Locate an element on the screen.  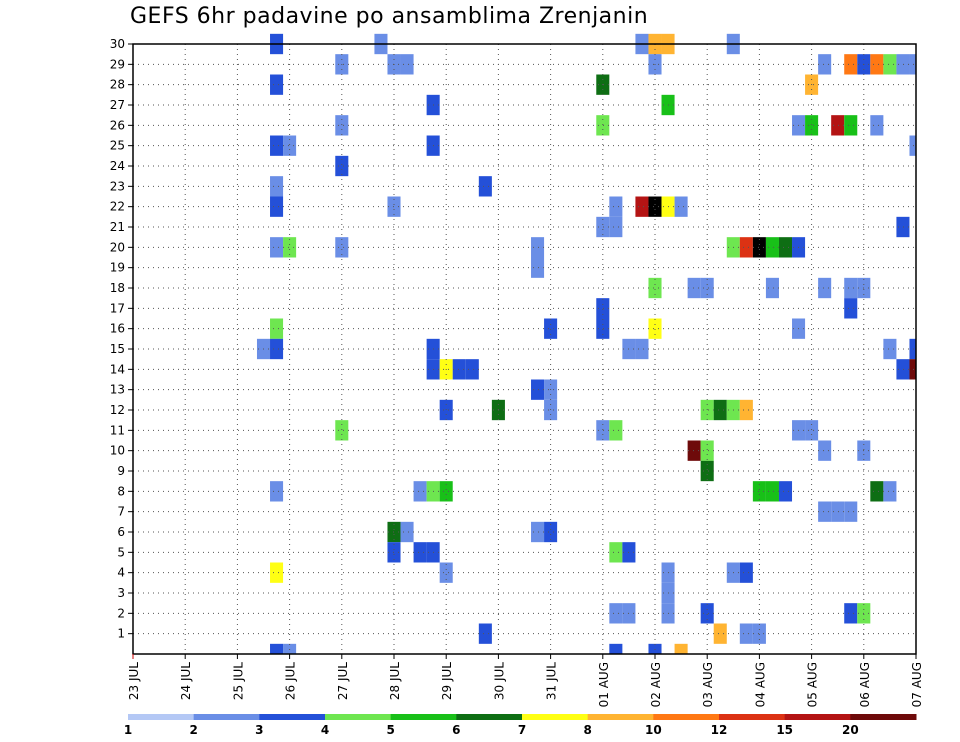
x-tick-label: 06 AUG is located at coordinates (865, 684).